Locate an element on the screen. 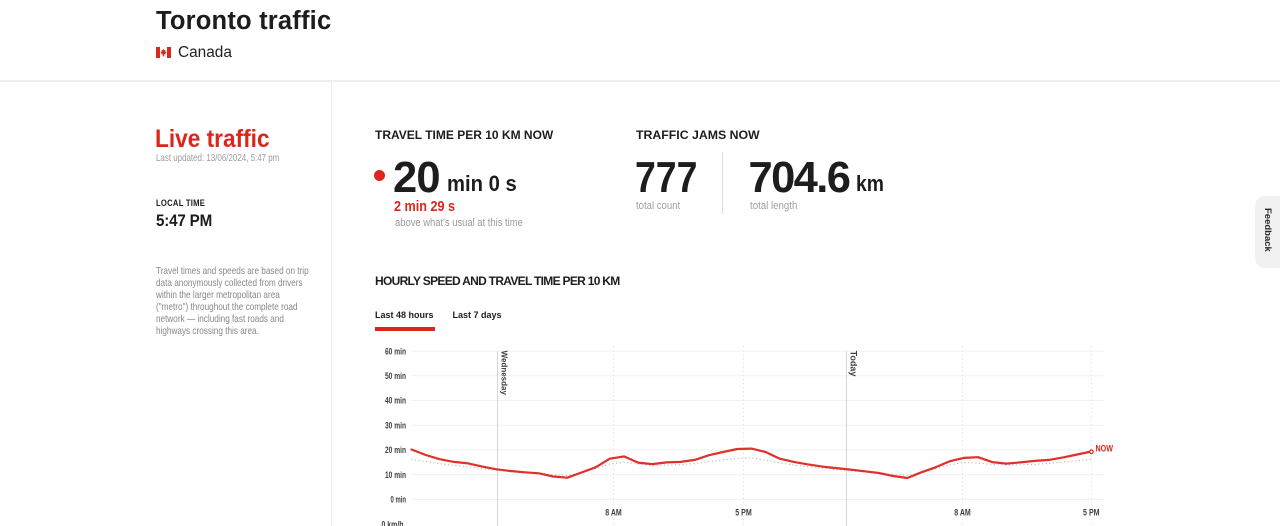 The height and width of the screenshot is (526, 1280). svg-text: 20 min is located at coordinates (395, 450).